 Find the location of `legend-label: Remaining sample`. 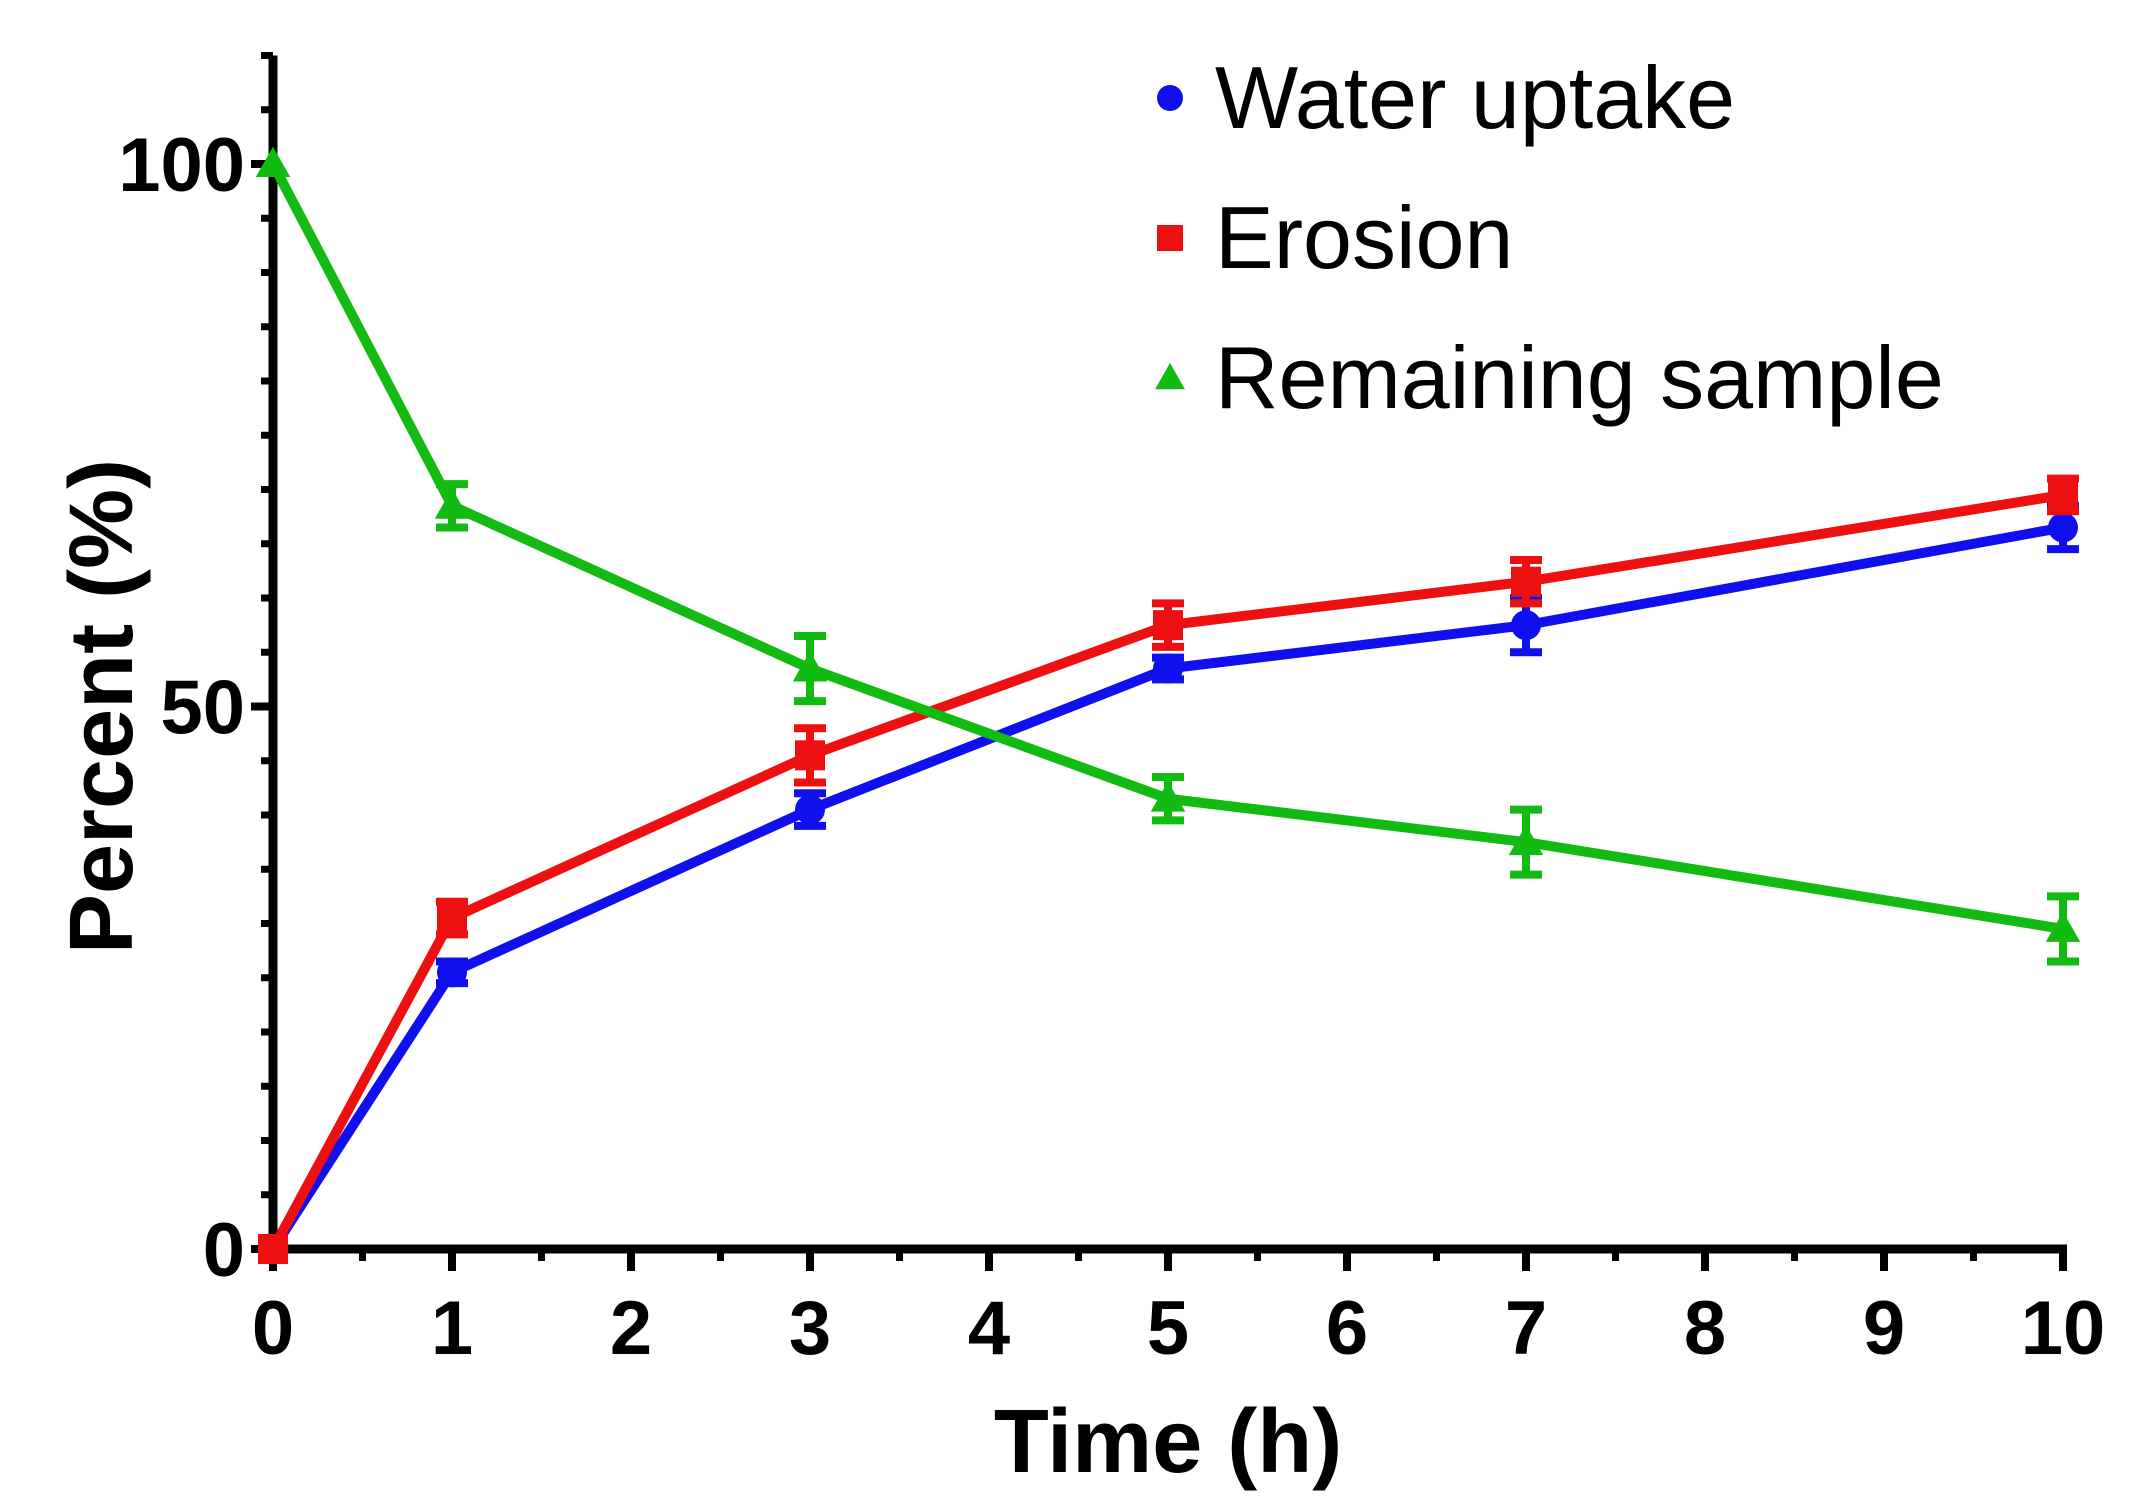

legend-label: Remaining sample is located at coordinates (1579, 377).